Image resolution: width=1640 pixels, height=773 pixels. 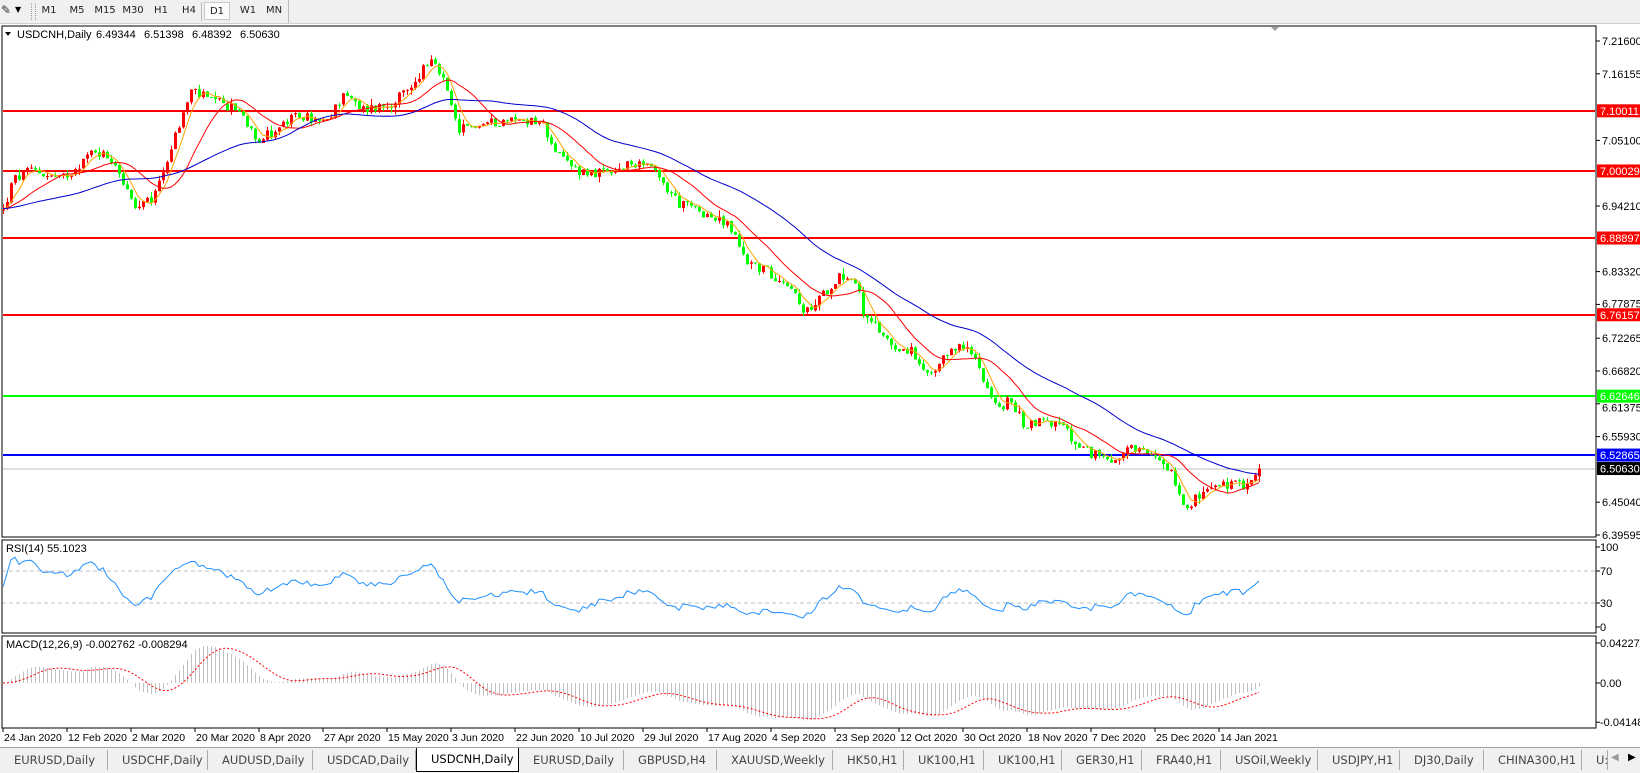 What do you see at coordinates (158, 760) in the screenshot?
I see `chart-tab: USDCHF,Daily` at bounding box center [158, 760].